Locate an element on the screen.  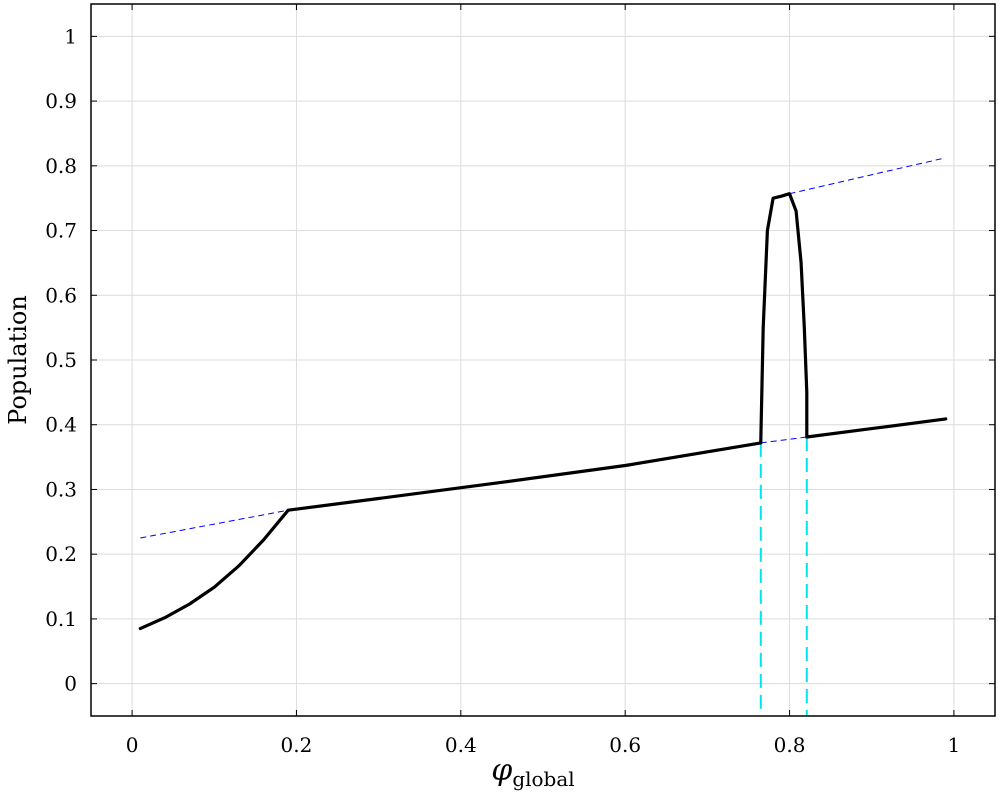
x-tick-label-0: 0 is located at coordinates (132, 745).